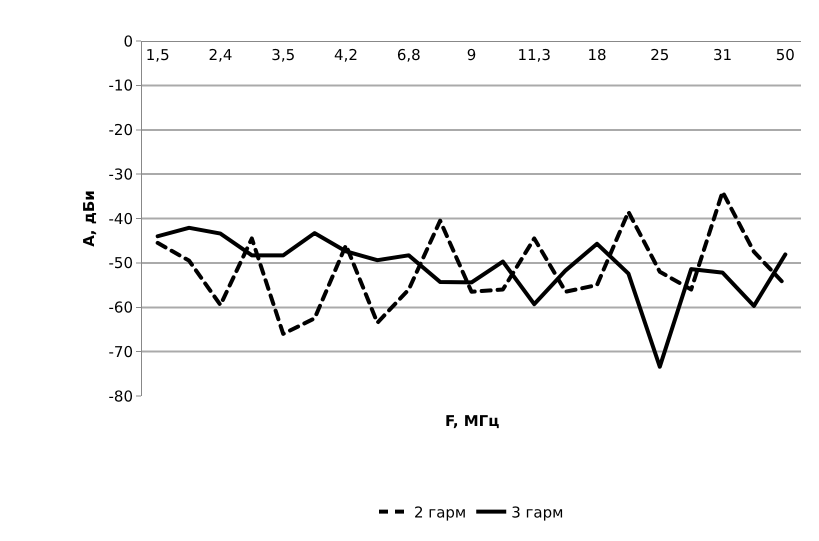  I want to click on x-tick-label: 4,2, so click(346, 55).